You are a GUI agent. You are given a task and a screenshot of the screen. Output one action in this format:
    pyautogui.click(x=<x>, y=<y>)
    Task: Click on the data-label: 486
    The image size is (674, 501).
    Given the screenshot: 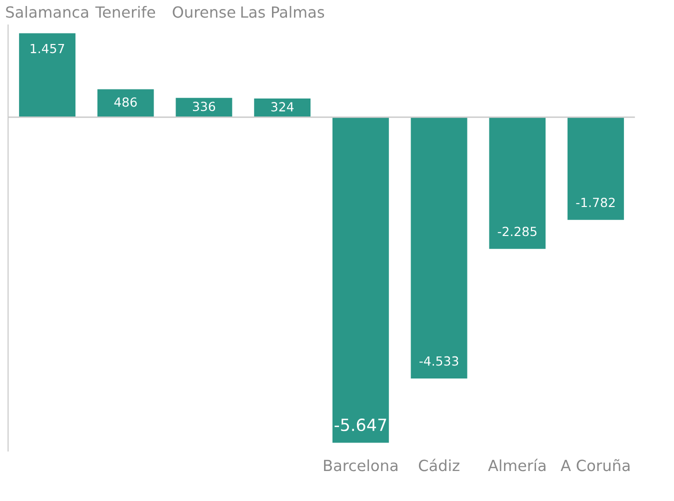 What is the action you would take?
    pyautogui.click(x=125, y=102)
    